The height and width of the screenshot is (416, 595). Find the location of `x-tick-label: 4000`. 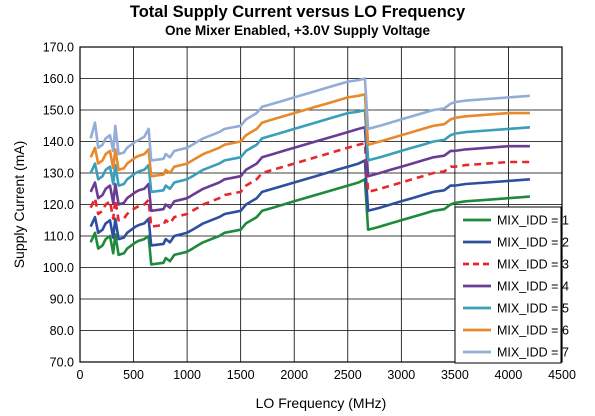

x-tick-label: 4000 is located at coordinates (509, 375).